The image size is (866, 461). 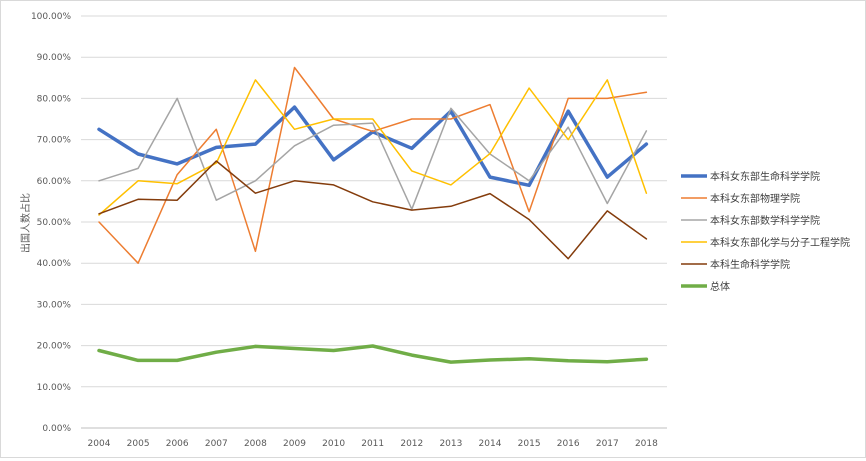 I want to click on x-tick-label: 2017, so click(x=607, y=444).